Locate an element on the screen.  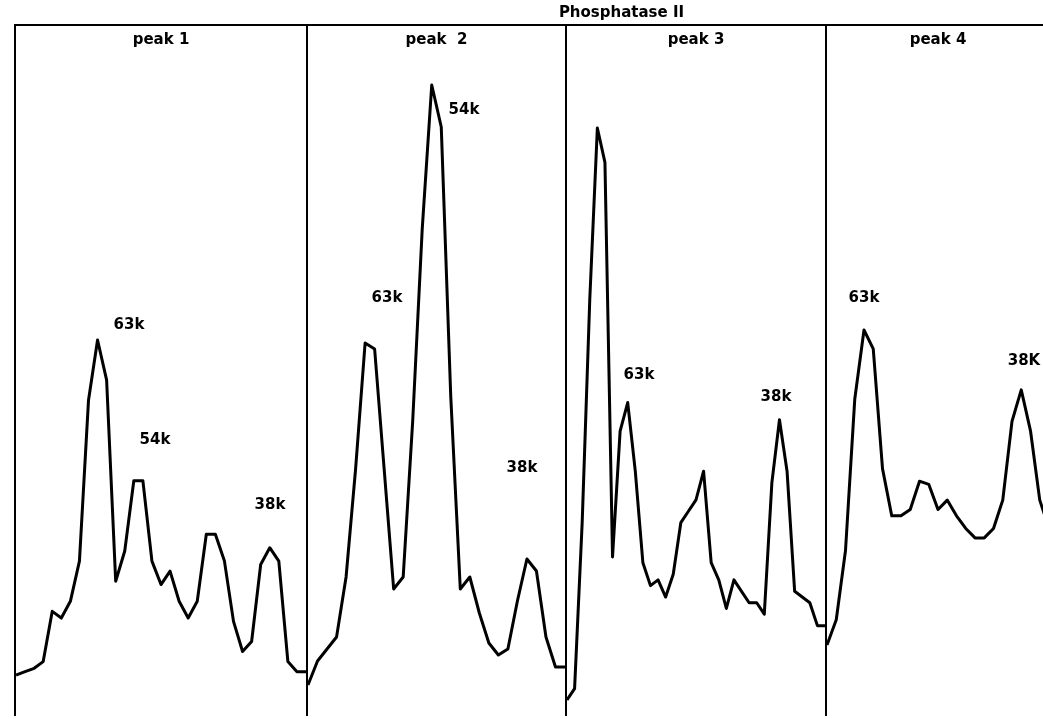
text: Phosphatase II is located at coordinates (621, 12).